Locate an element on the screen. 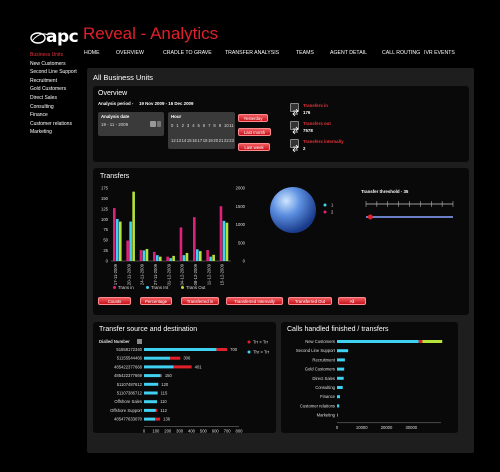  hour-cell-4: 4 is located at coordinates (193, 125).